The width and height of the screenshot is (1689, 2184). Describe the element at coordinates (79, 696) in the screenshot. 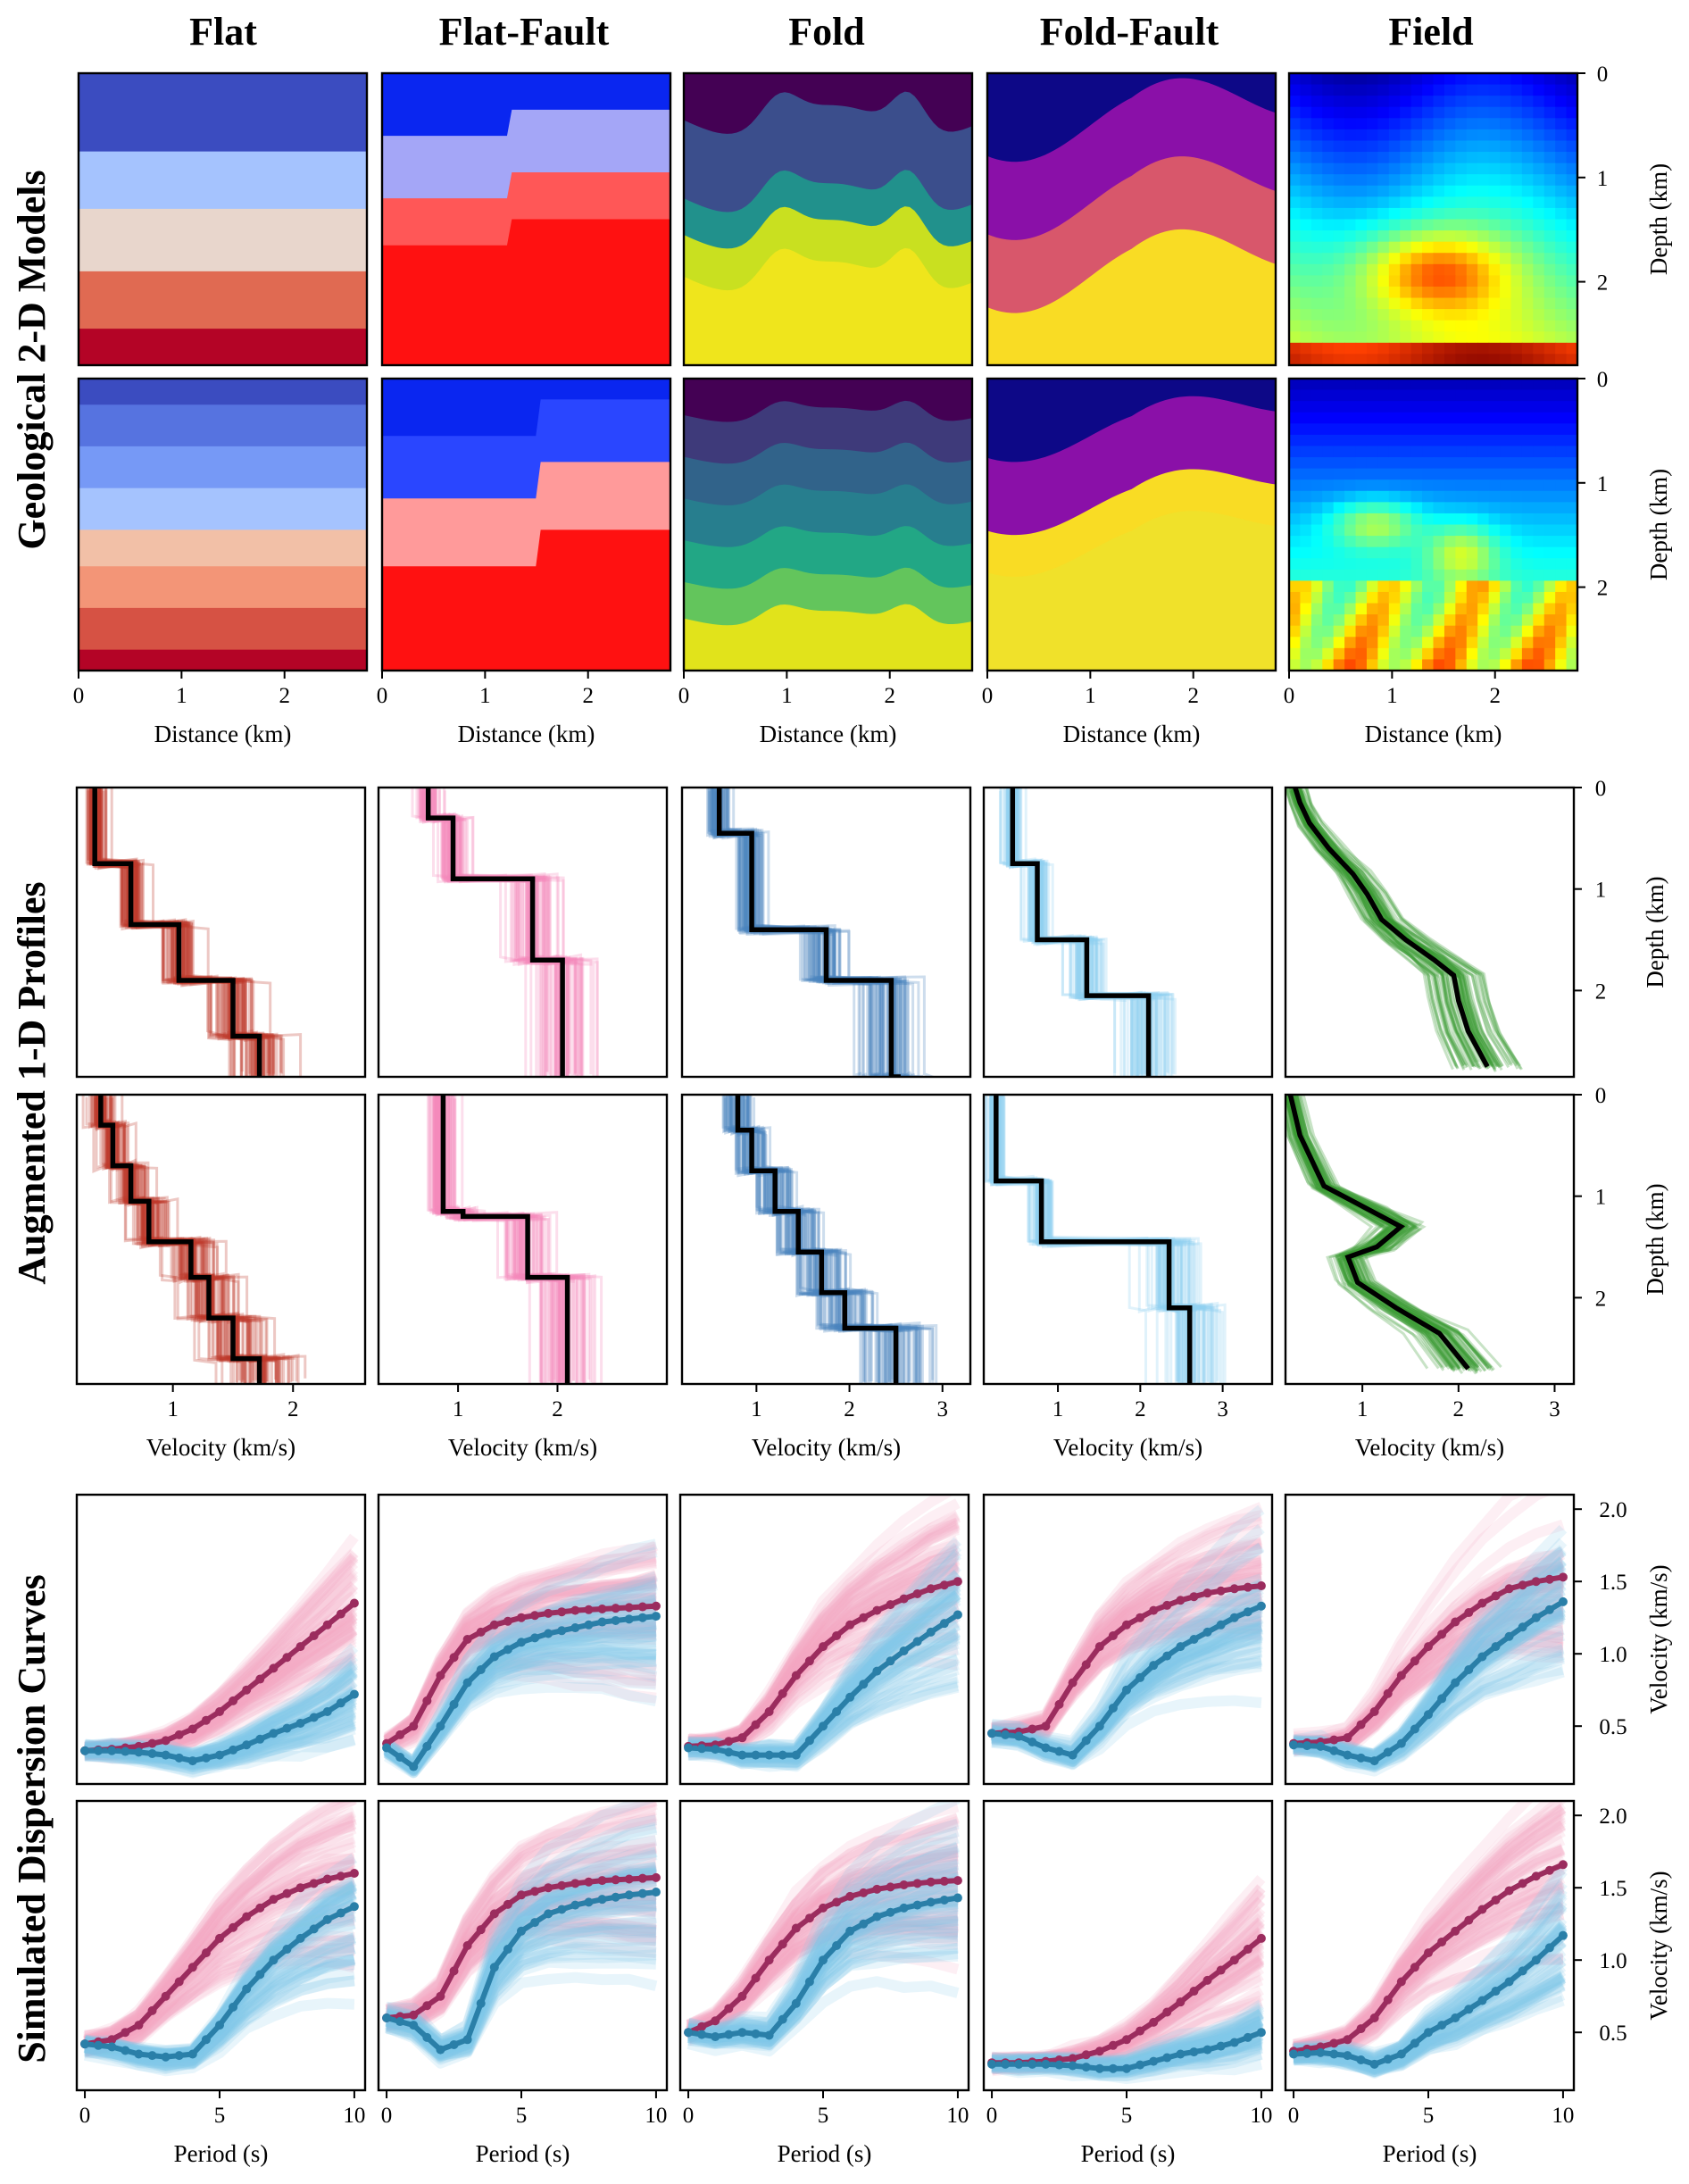

I see `x-tick-label: 0` at that location.